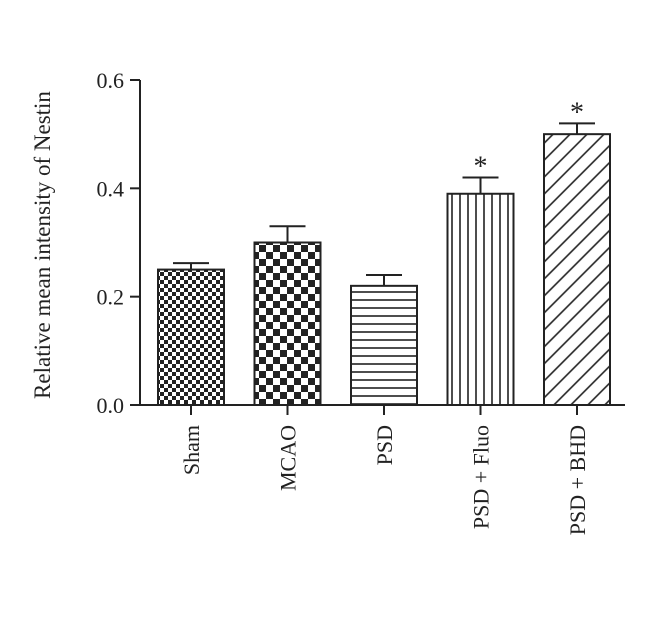  Describe the element at coordinates (480, 299) in the screenshot. I see `bar-psd-fluo` at that location.